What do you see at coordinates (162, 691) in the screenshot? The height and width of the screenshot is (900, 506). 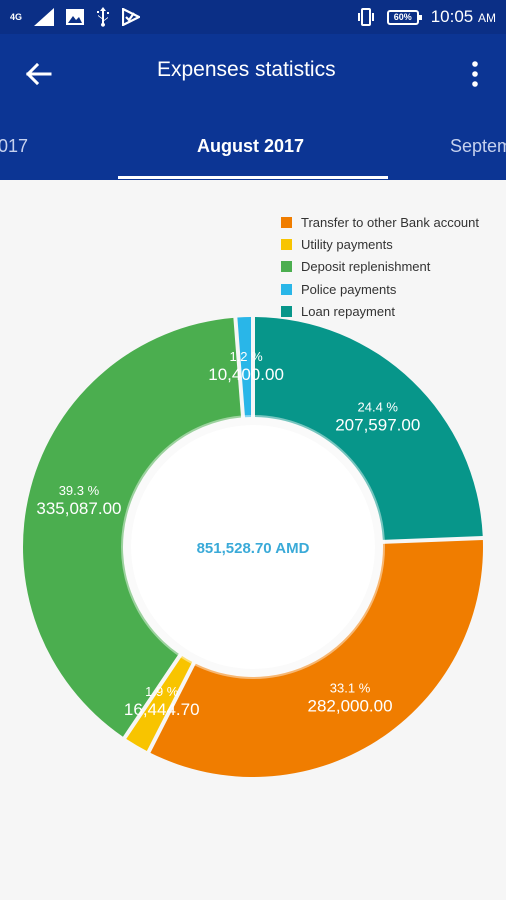 I see `slice-percent-label: 1.9 %` at bounding box center [162, 691].